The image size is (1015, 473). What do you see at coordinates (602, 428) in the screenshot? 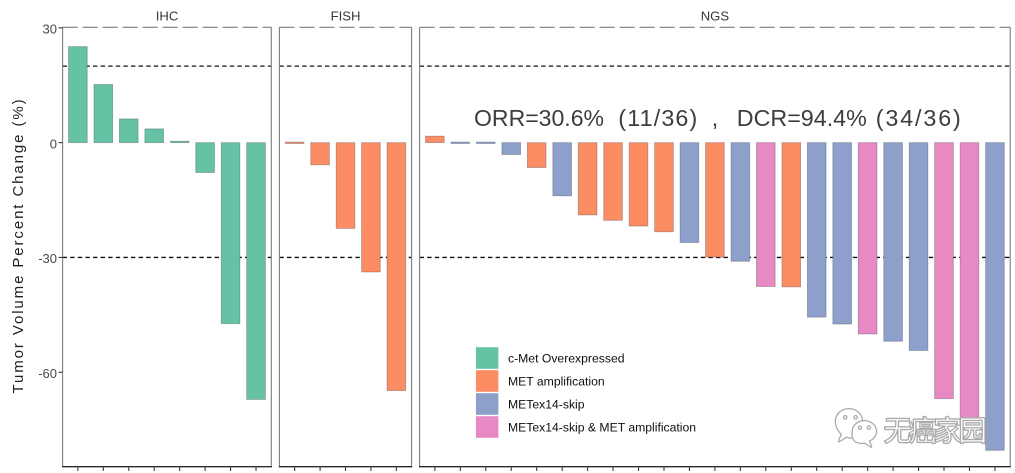
I see `svg-text:METex14-skip & MET amplificati: METex14-skip & MET amplification` at bounding box center [602, 428].